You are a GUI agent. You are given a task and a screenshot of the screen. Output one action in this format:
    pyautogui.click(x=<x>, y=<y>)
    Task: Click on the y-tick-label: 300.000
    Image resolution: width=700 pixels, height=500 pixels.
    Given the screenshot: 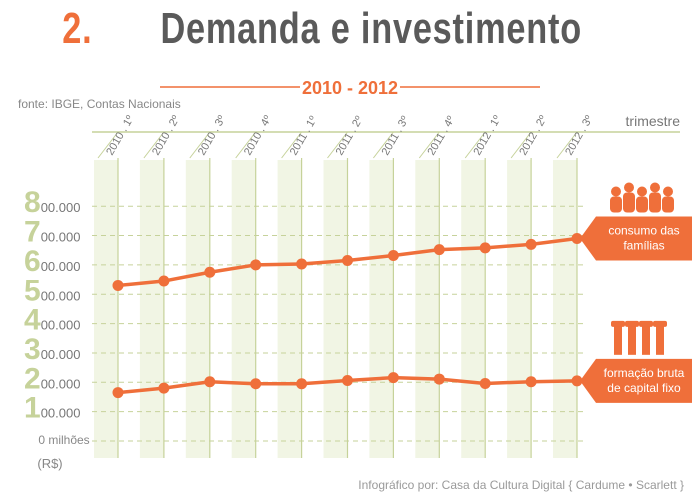 What is the action you would take?
    pyautogui.click(x=52, y=349)
    